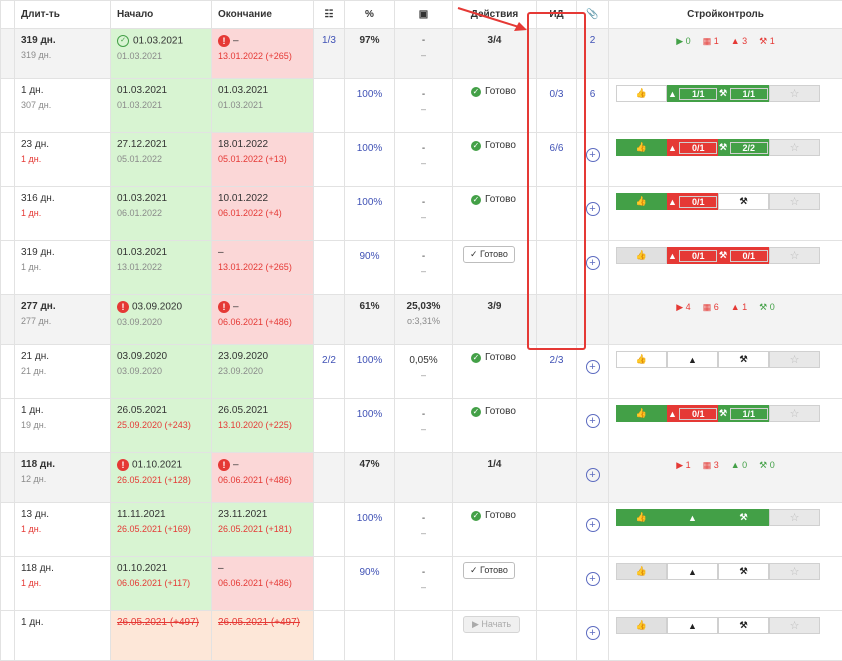  Describe the element at coordinates (711, 465) in the screenshot. I see `calendar-icon: ▦ 3` at that location.